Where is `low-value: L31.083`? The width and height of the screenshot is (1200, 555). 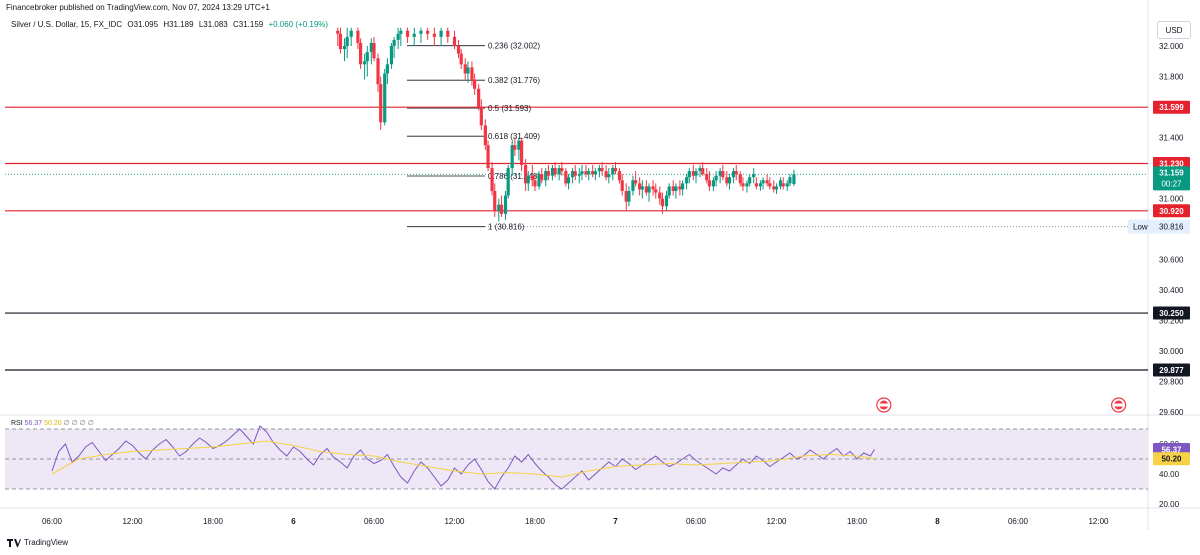 low-value: L31.083 is located at coordinates (213, 24).